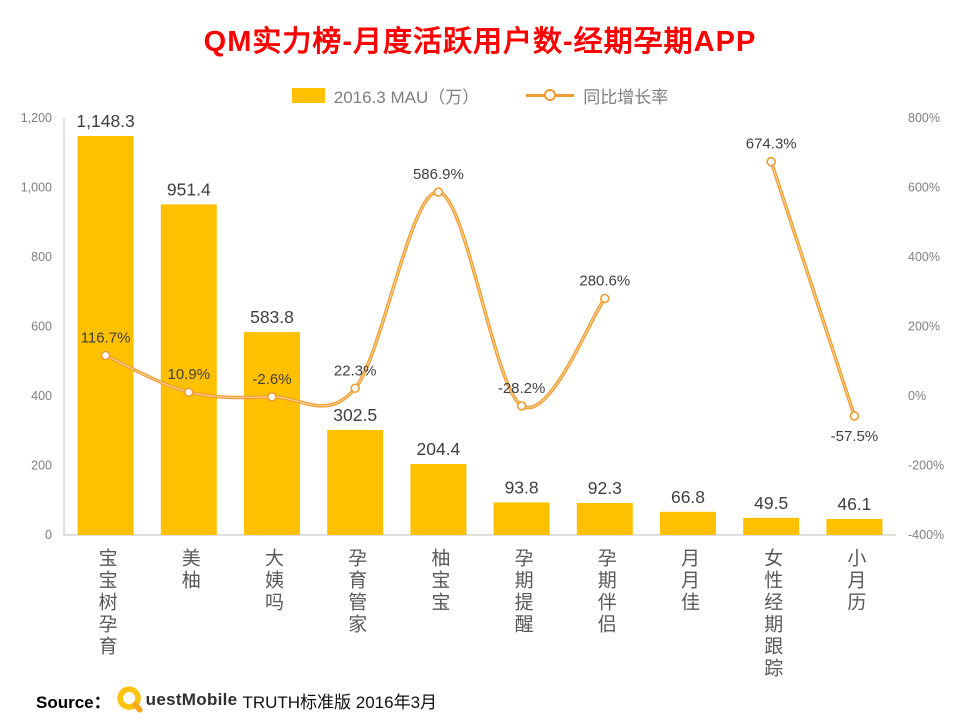 The image size is (960, 720). What do you see at coordinates (522, 592) in the screenshot?
I see `category-label: 孕期提醒` at bounding box center [522, 592].